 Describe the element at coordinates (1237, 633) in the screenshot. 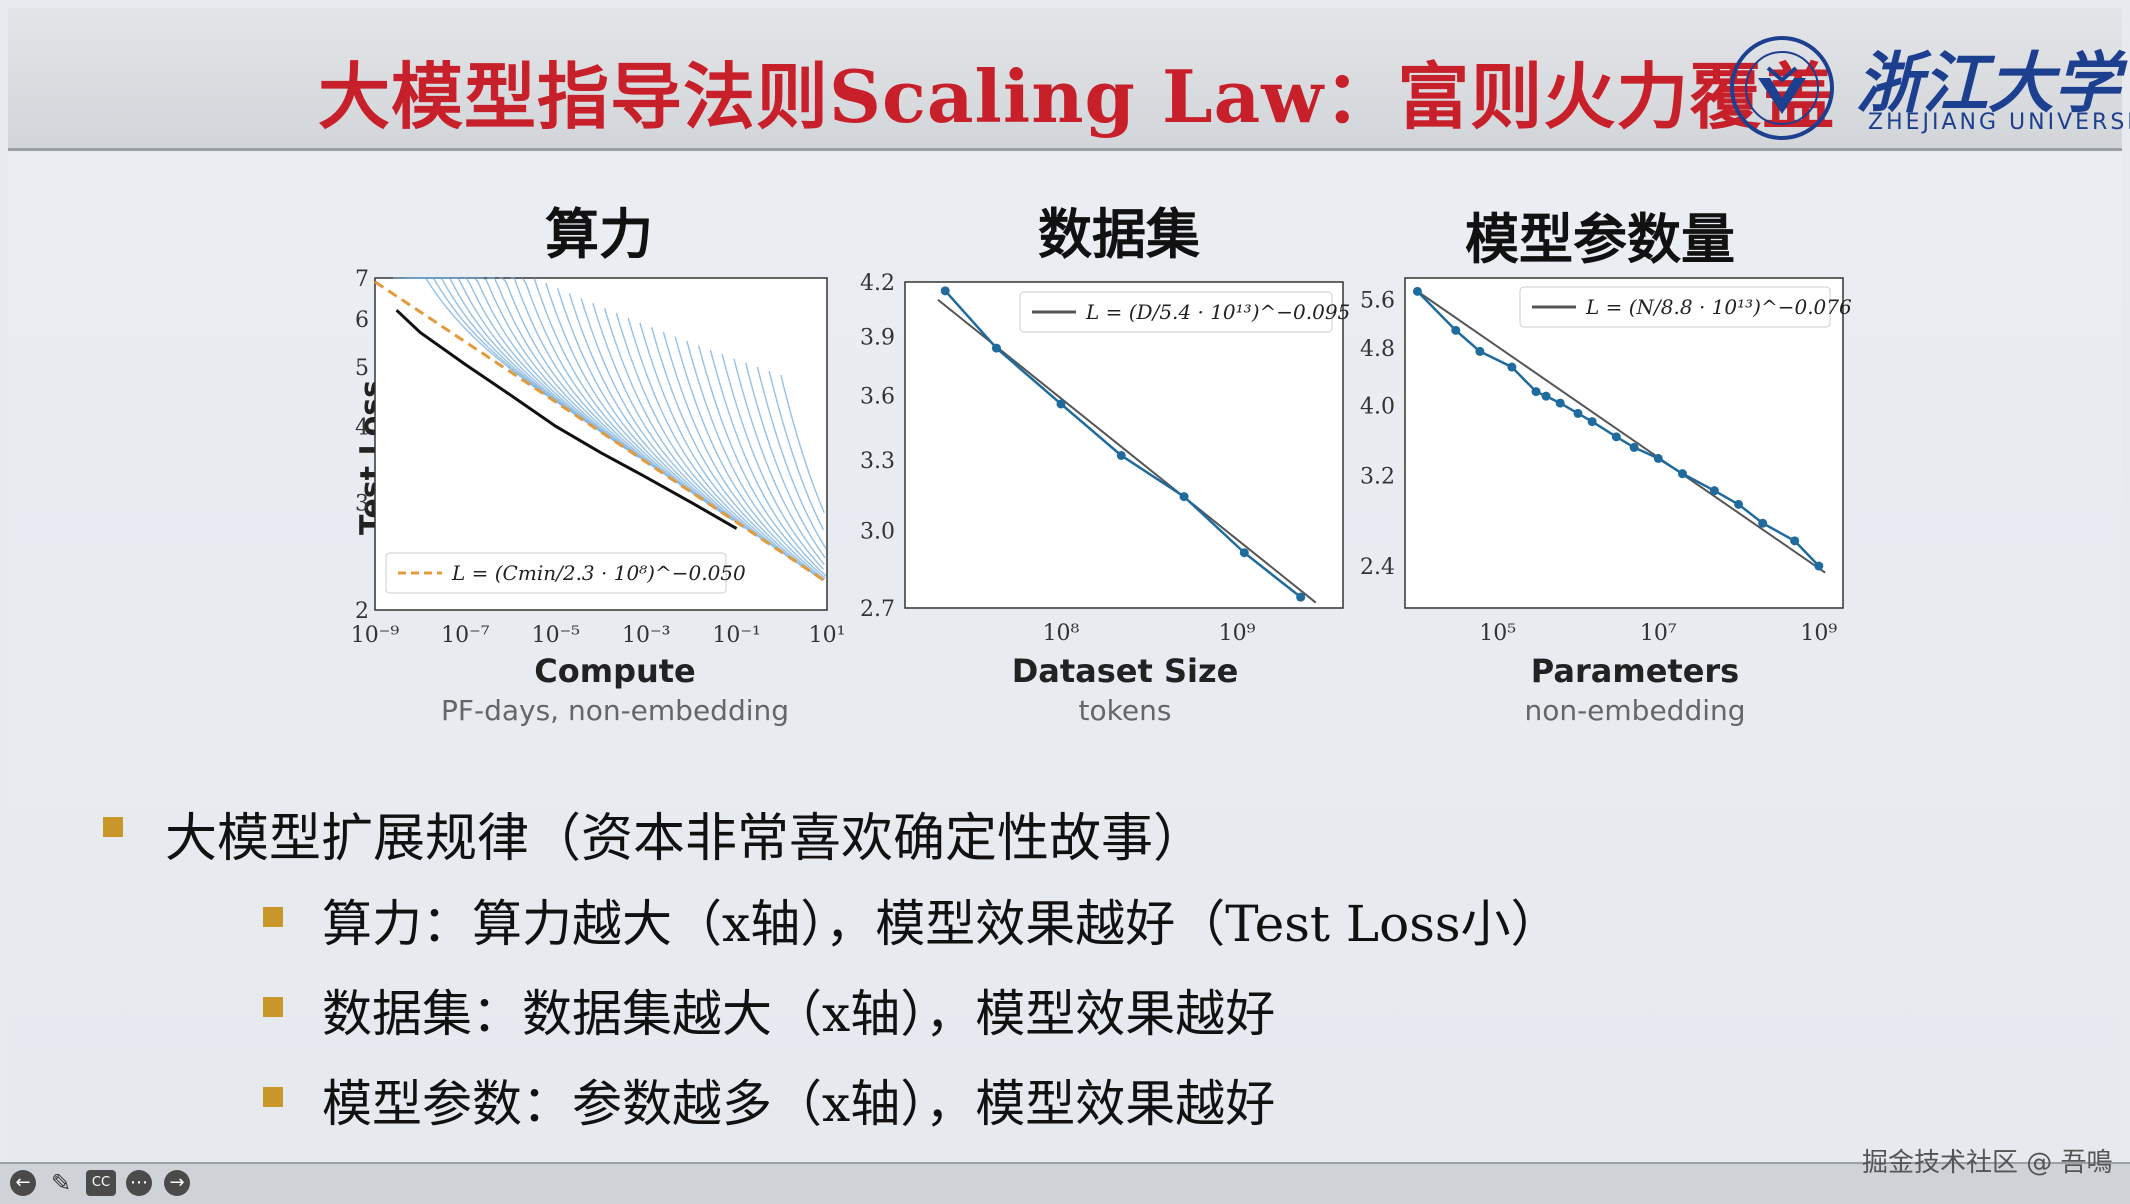

I see `x-tick-label: 10⁹` at that location.